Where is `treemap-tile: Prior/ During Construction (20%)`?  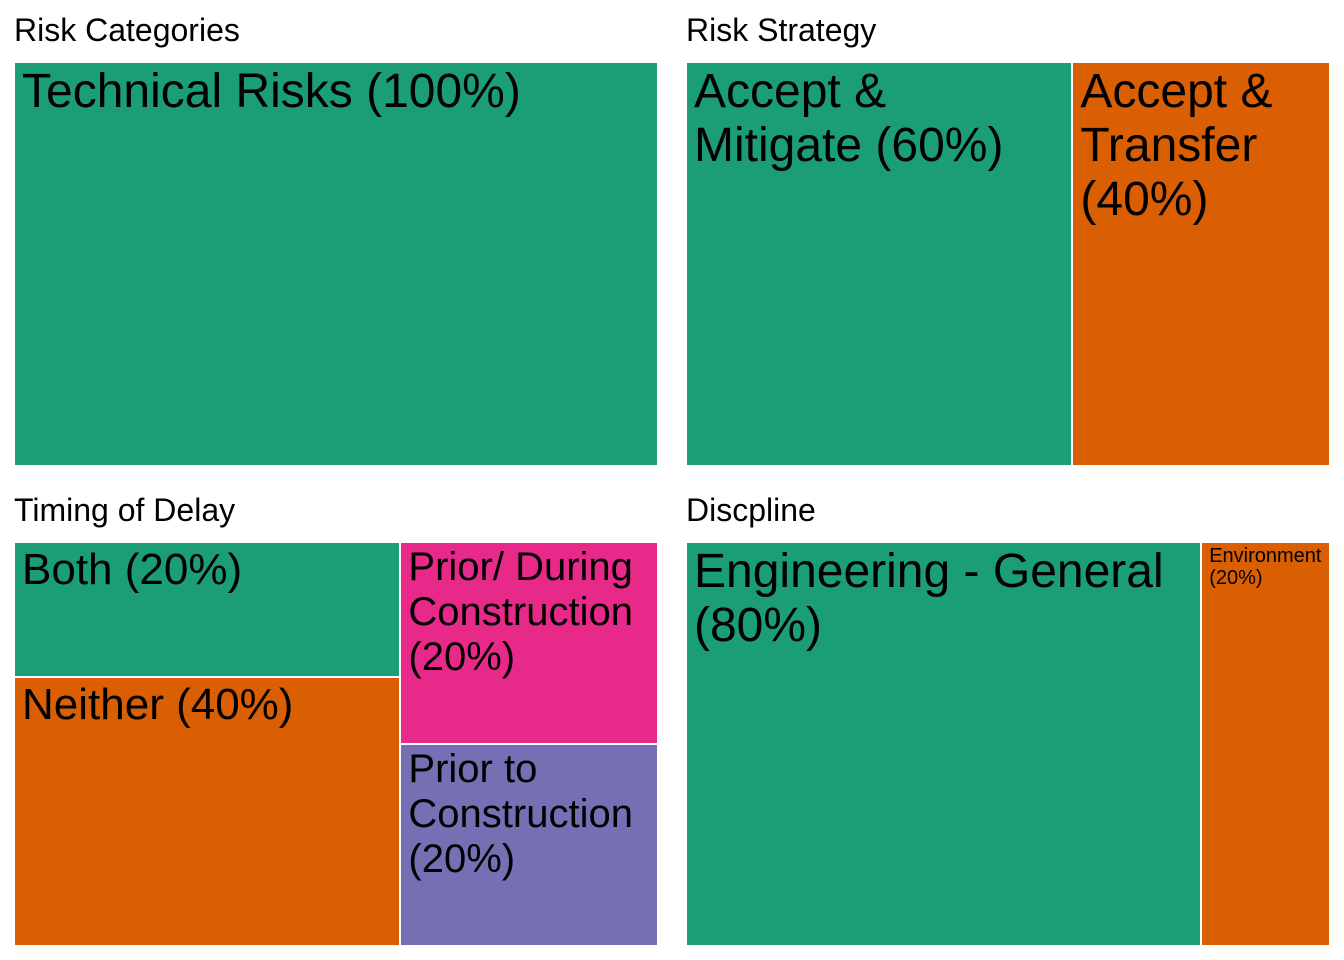 treemap-tile: Prior/ During Construction (20%) is located at coordinates (529, 643).